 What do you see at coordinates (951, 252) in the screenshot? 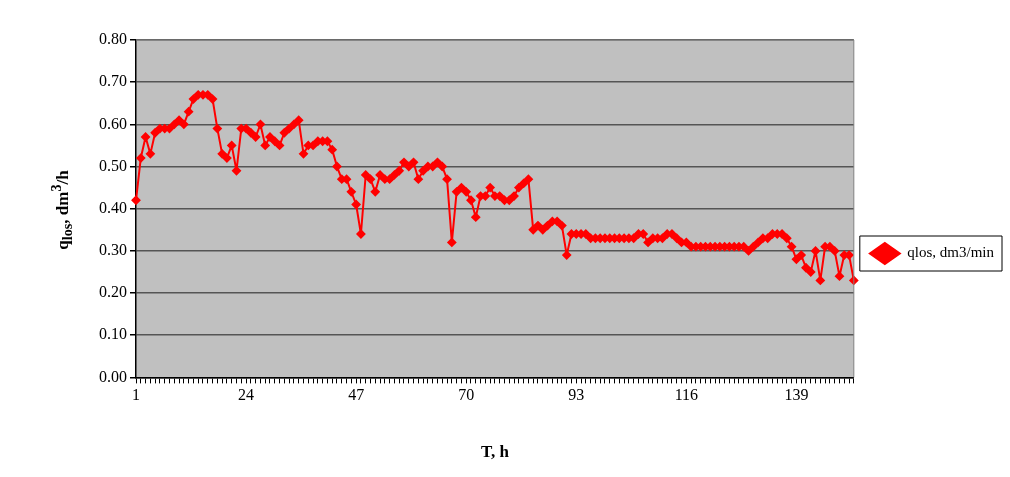
I see `legend-label: qlos, dm3/min` at bounding box center [951, 252].